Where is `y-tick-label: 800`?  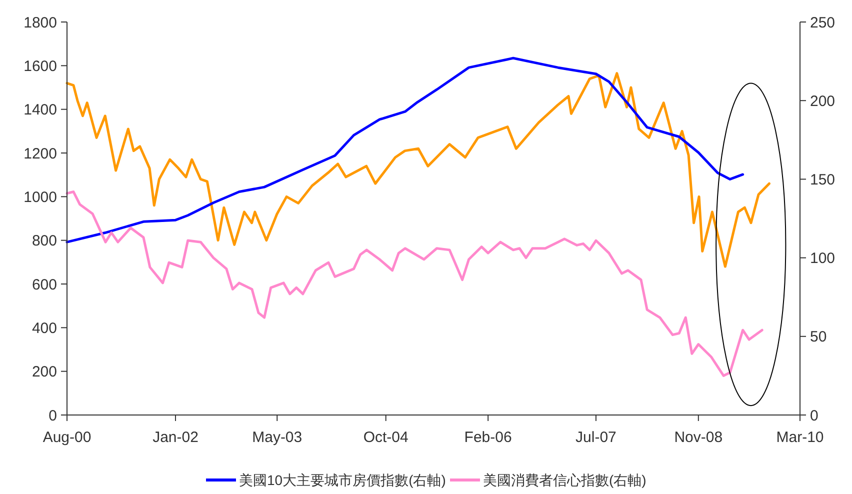
y-tick-label: 800 is located at coordinates (44, 241).